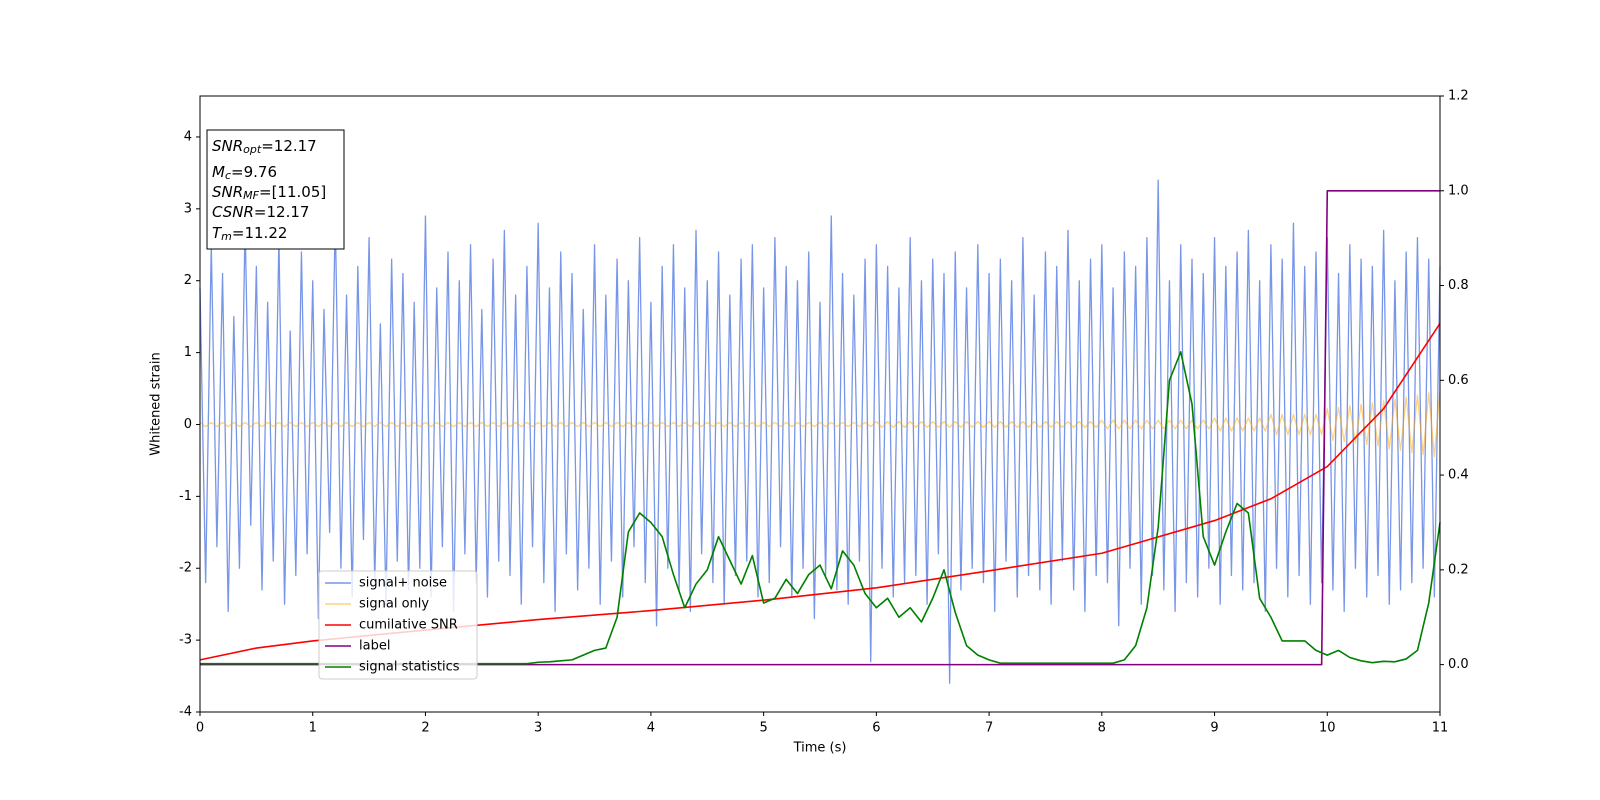 The height and width of the screenshot is (800, 1600). What do you see at coordinates (185, 640) in the screenshot?
I see `y-tick-label: -3` at bounding box center [185, 640].